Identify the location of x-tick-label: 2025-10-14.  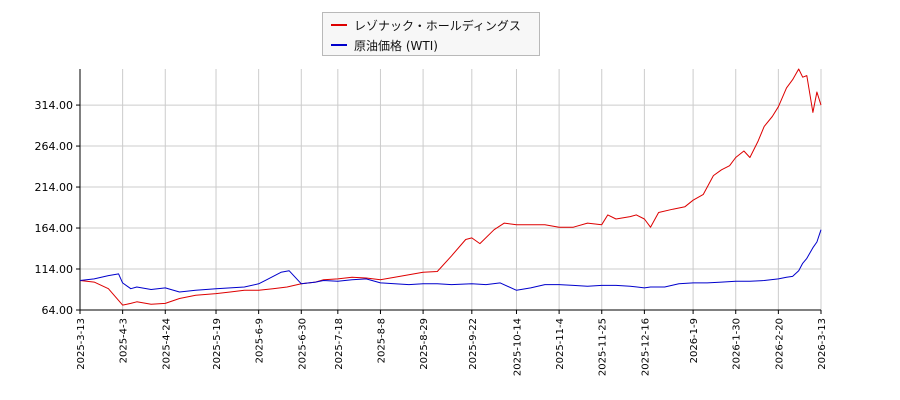
(517, 347).